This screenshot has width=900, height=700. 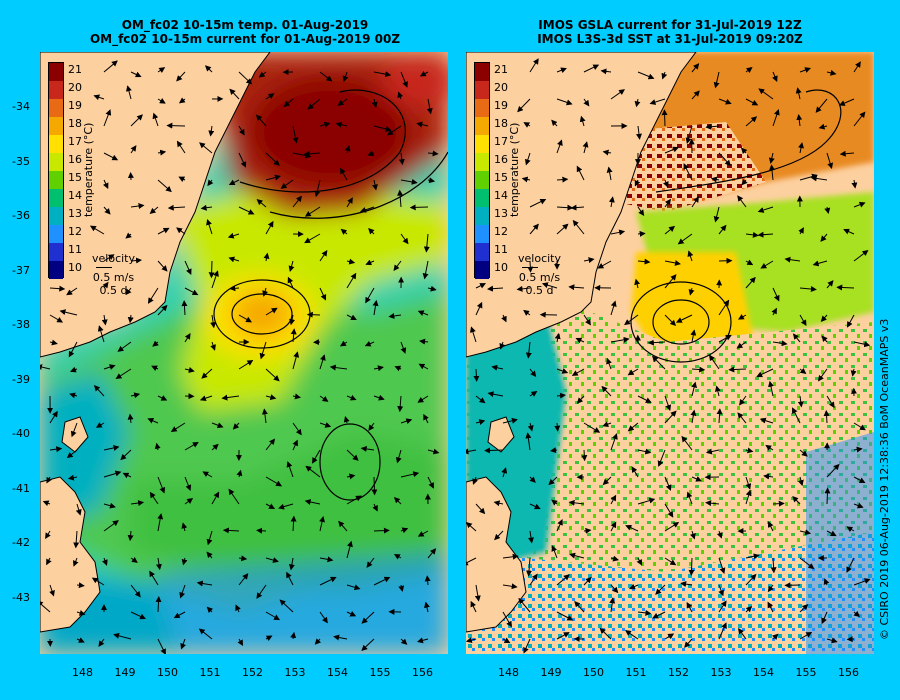 What do you see at coordinates (501, 159) in the screenshot?
I see `colorbar-tick: 16` at bounding box center [501, 159].